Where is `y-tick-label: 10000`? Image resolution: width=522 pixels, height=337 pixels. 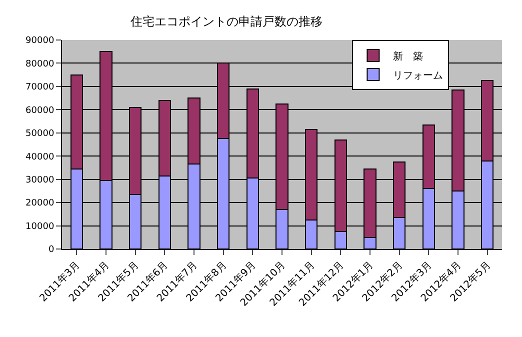
y-tick-label: 10000 is located at coordinates (40, 227).